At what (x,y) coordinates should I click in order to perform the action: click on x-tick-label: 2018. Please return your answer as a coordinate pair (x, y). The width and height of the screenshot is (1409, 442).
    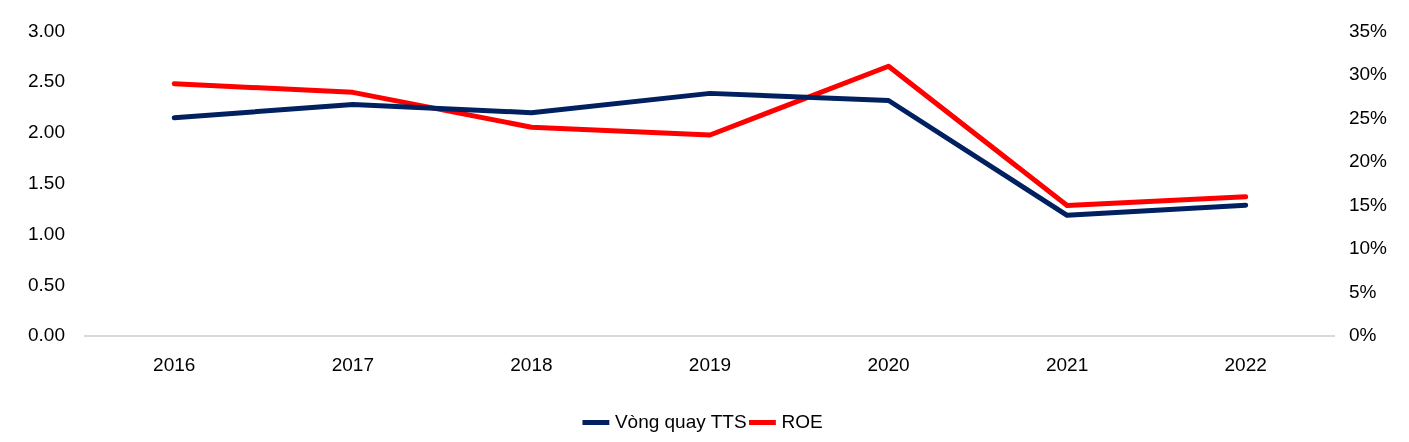
    Looking at the image, I should click on (531, 364).